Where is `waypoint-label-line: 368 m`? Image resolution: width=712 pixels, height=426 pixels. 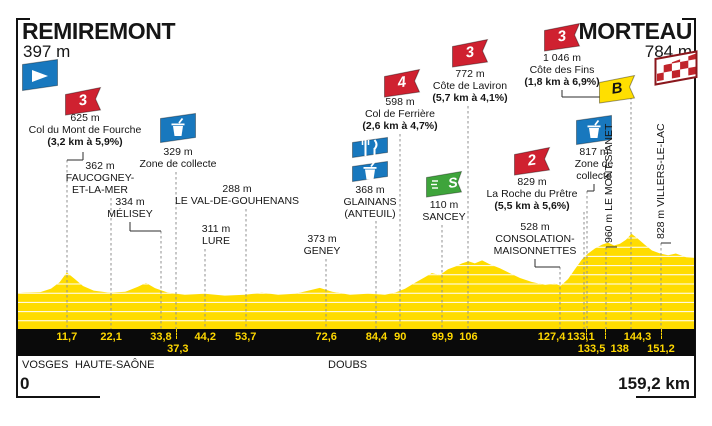 waypoint-label-line: 368 m is located at coordinates (370, 190).